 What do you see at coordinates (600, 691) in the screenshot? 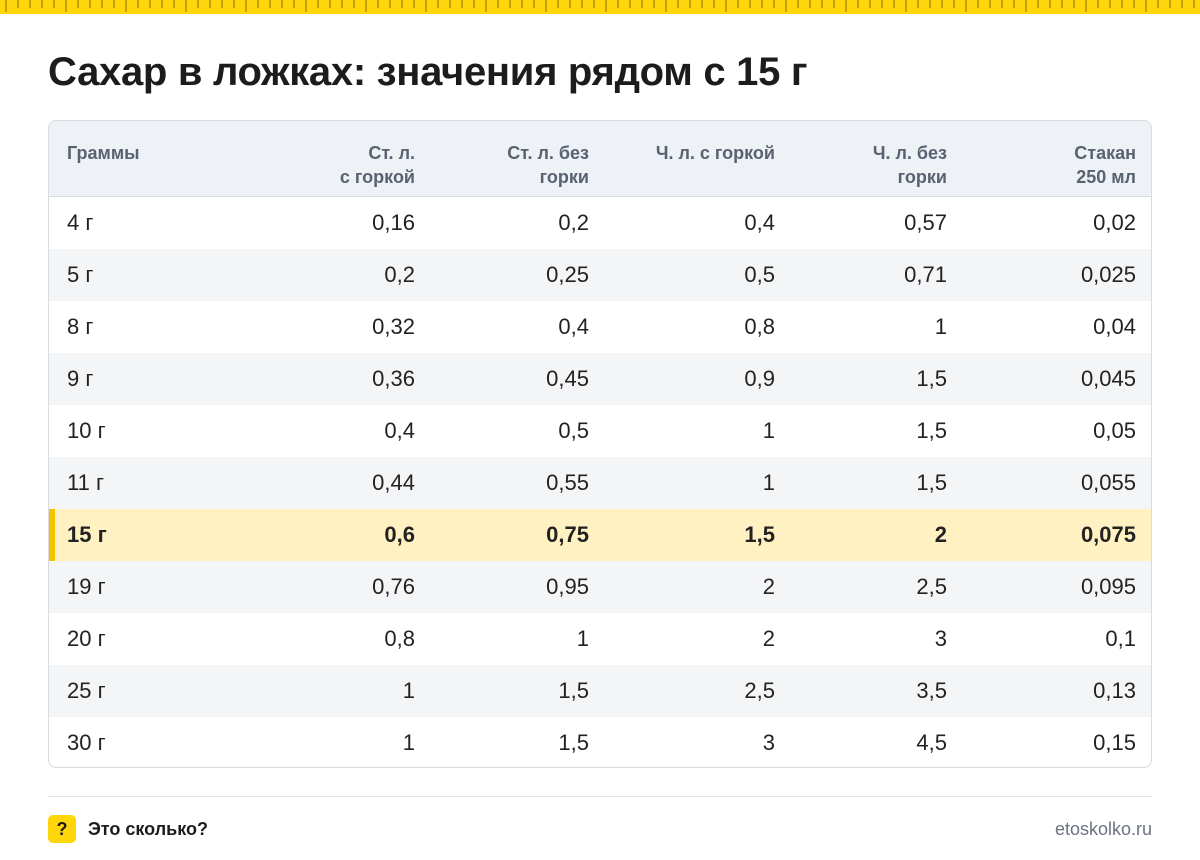
I see `table-row: 25 г 1 1,5 2,5 3,5 0,13` at bounding box center [600, 691].